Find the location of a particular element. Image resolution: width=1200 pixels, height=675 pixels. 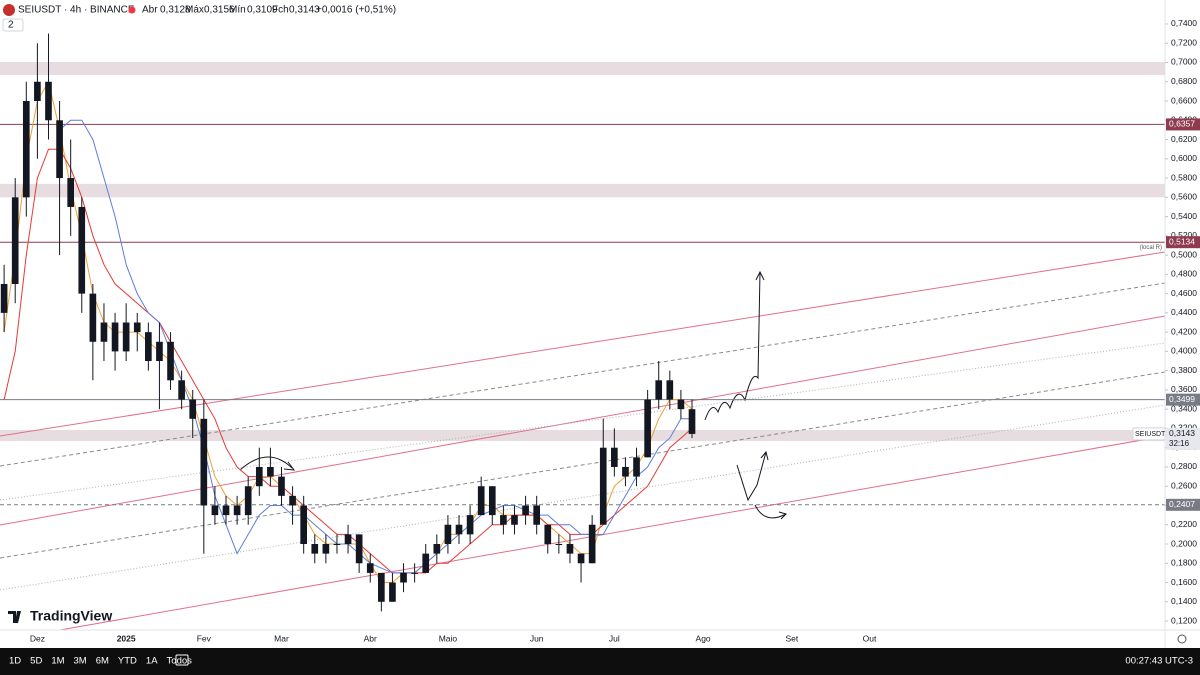

y-tick-label: 0,6200 is located at coordinates (1184, 139).